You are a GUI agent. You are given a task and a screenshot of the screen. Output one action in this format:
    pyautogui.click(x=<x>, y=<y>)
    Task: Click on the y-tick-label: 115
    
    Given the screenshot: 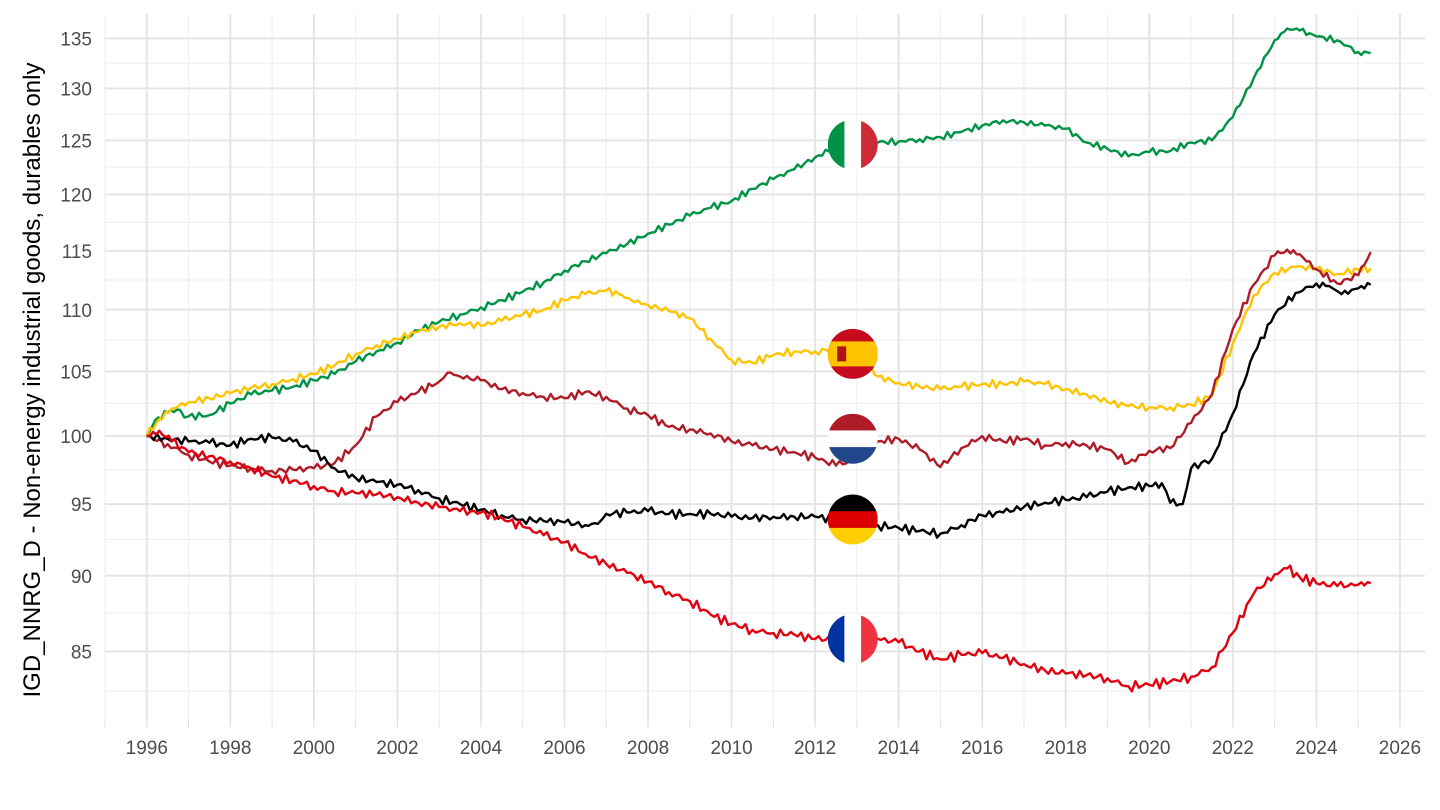 What is the action you would take?
    pyautogui.click(x=77, y=252)
    